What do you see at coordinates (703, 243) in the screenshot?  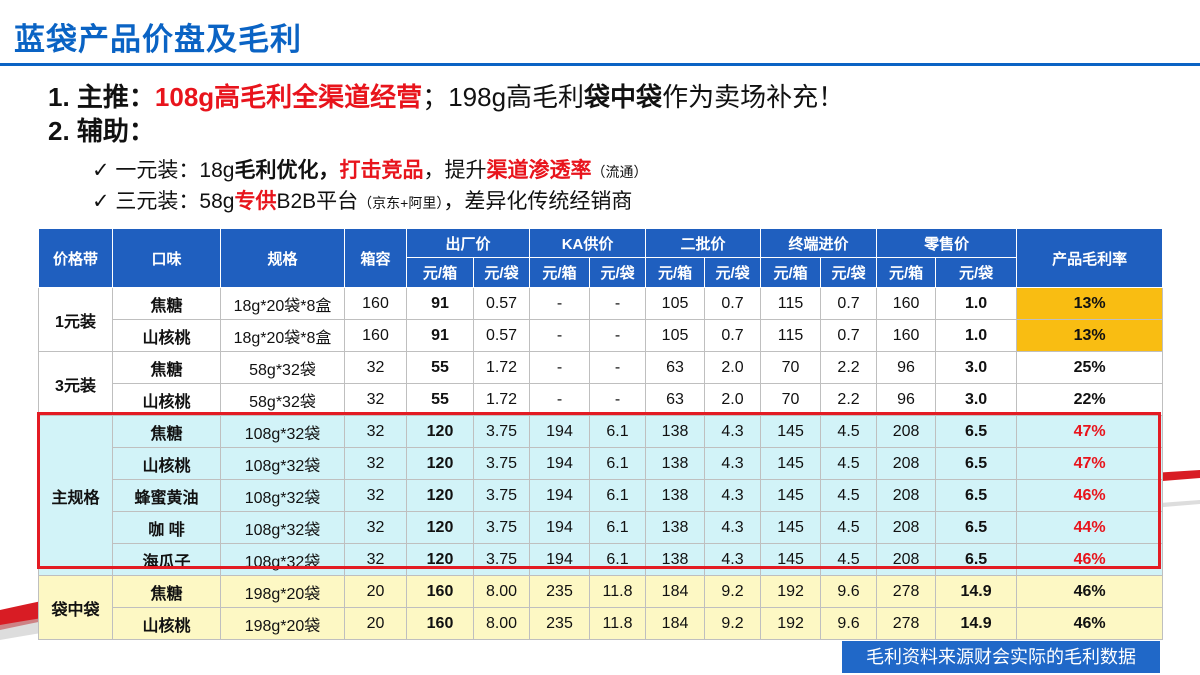 I see `header-second: 二批价` at bounding box center [703, 243].